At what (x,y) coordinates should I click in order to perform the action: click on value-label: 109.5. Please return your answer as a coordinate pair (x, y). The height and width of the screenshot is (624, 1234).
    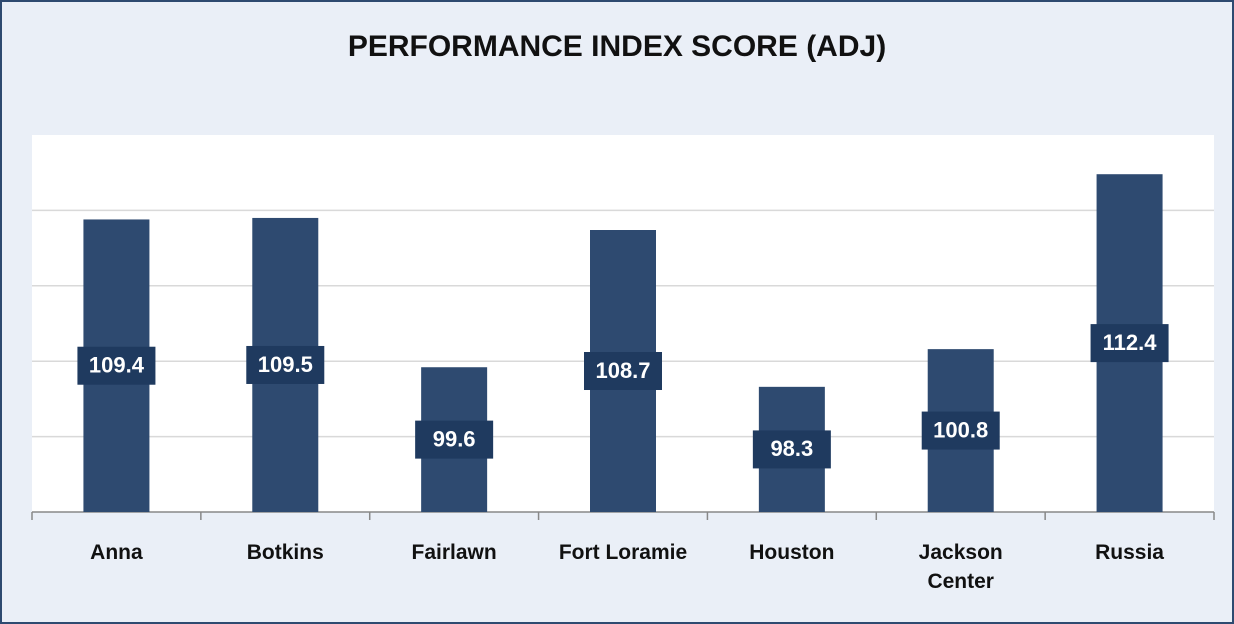
    Looking at the image, I should click on (285, 364).